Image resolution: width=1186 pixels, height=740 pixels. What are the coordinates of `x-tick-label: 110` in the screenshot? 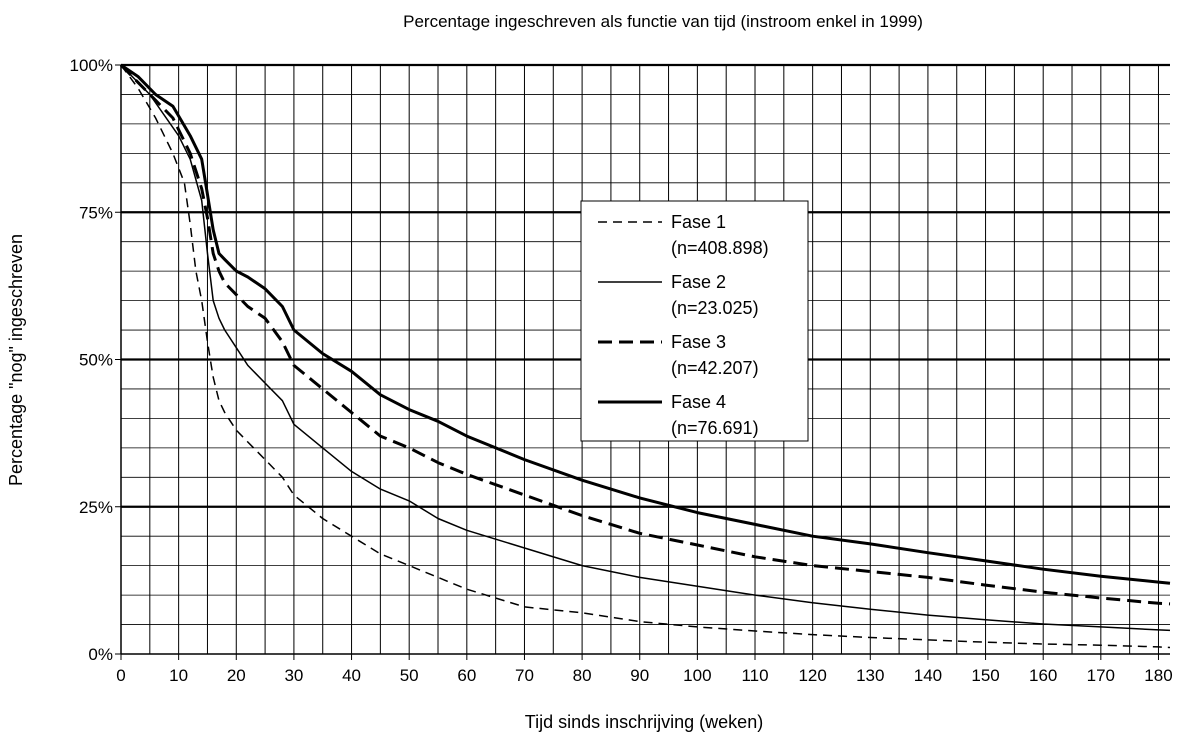 It's located at (754, 675).